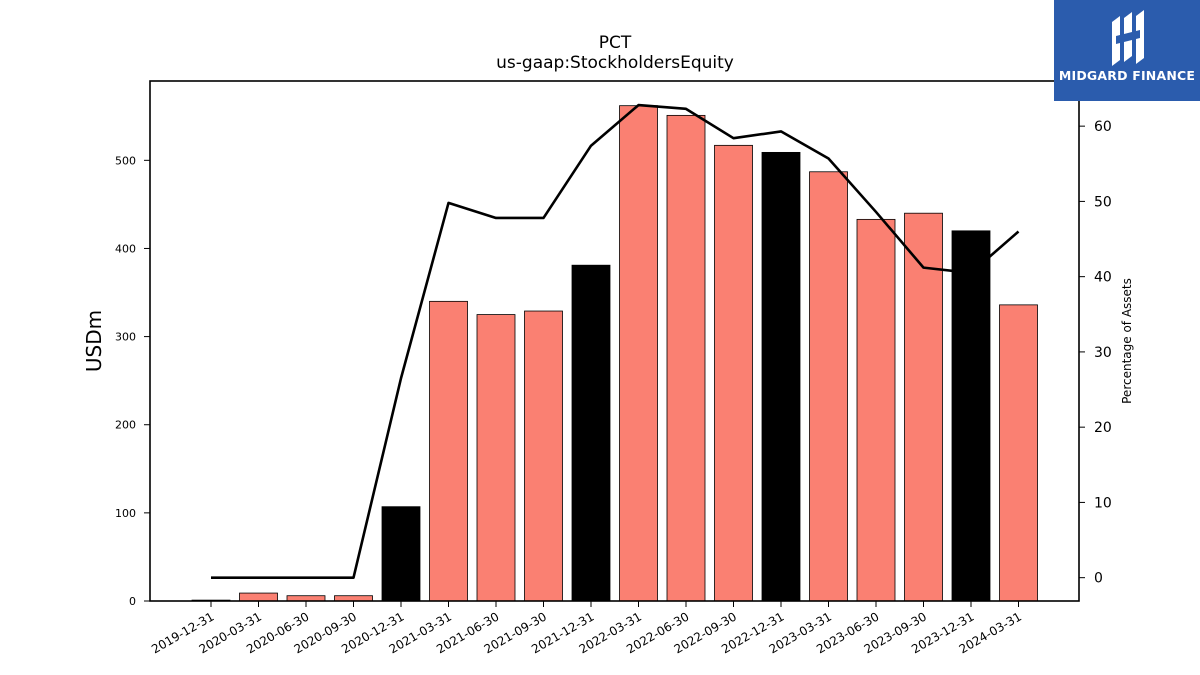 This screenshot has width=1200, height=675. Describe the element at coordinates (1103, 127) in the screenshot. I see `right-tick-label: 60` at that location.